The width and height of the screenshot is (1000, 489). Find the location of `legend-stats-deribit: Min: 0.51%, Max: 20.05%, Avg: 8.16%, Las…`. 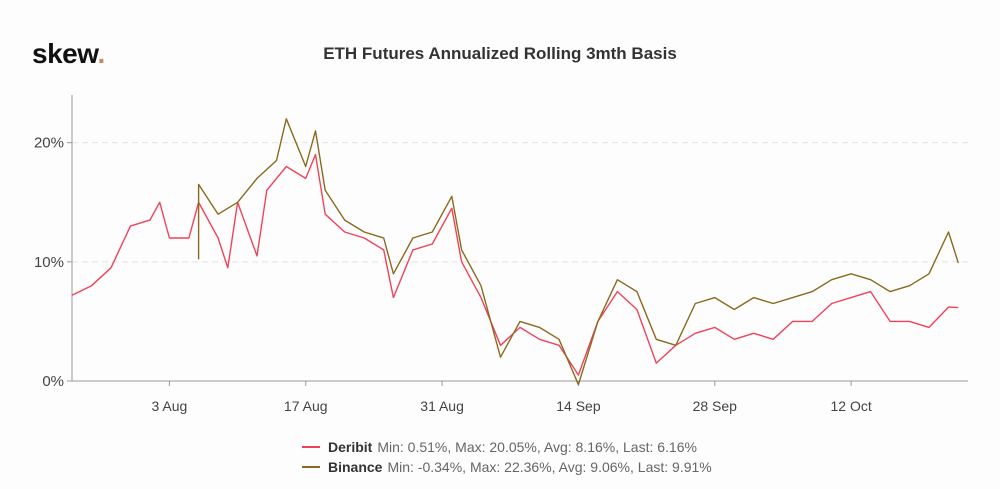

legend-stats-deribit: Min: 0.51%, Max: 20.05%, Avg: 8.16%, Las… is located at coordinates (537, 447).